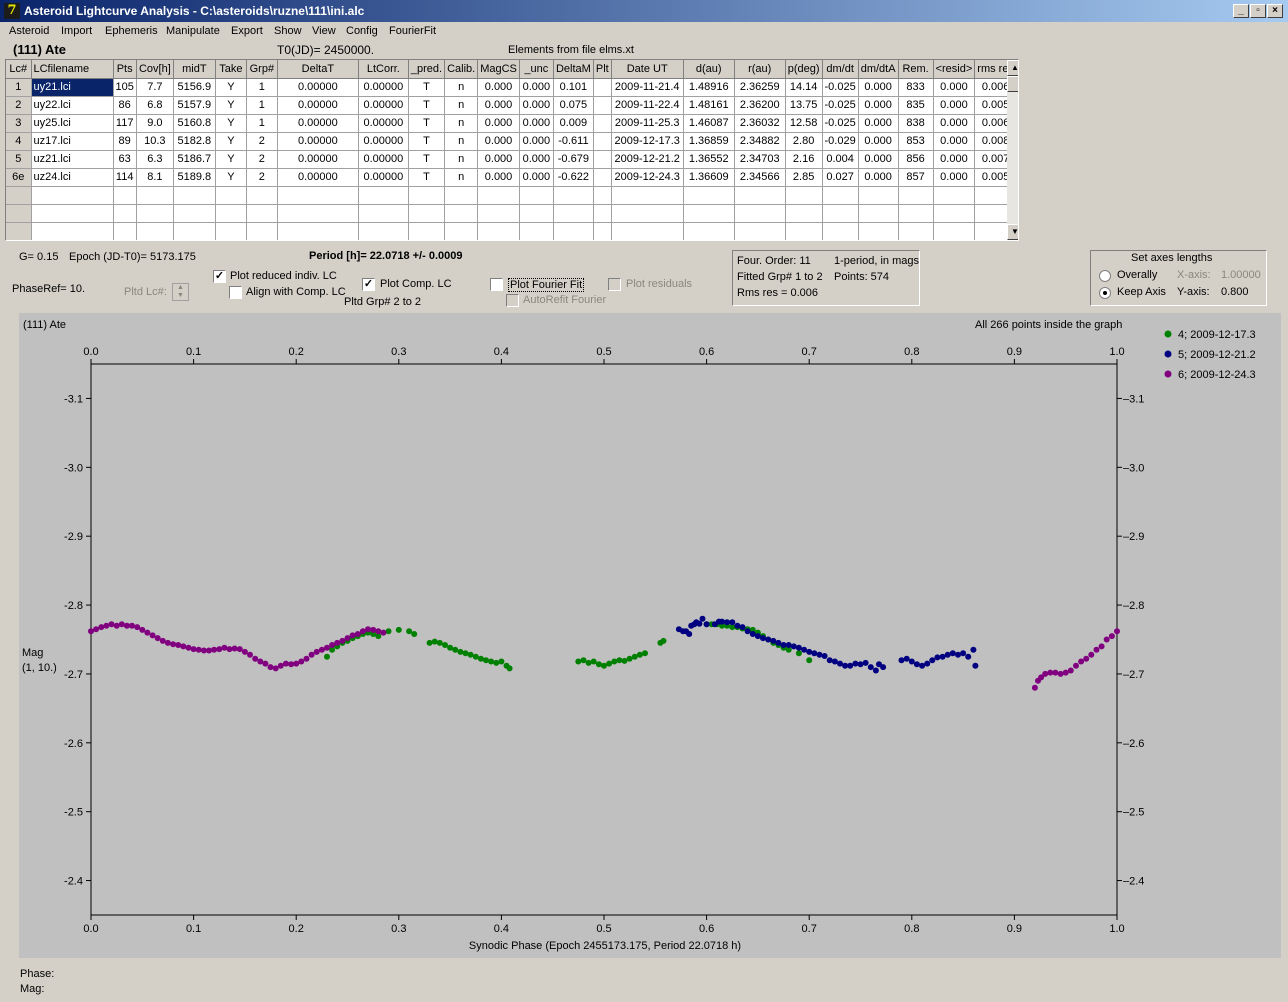  I want to click on table-cell: 5156.9, so click(194, 87).